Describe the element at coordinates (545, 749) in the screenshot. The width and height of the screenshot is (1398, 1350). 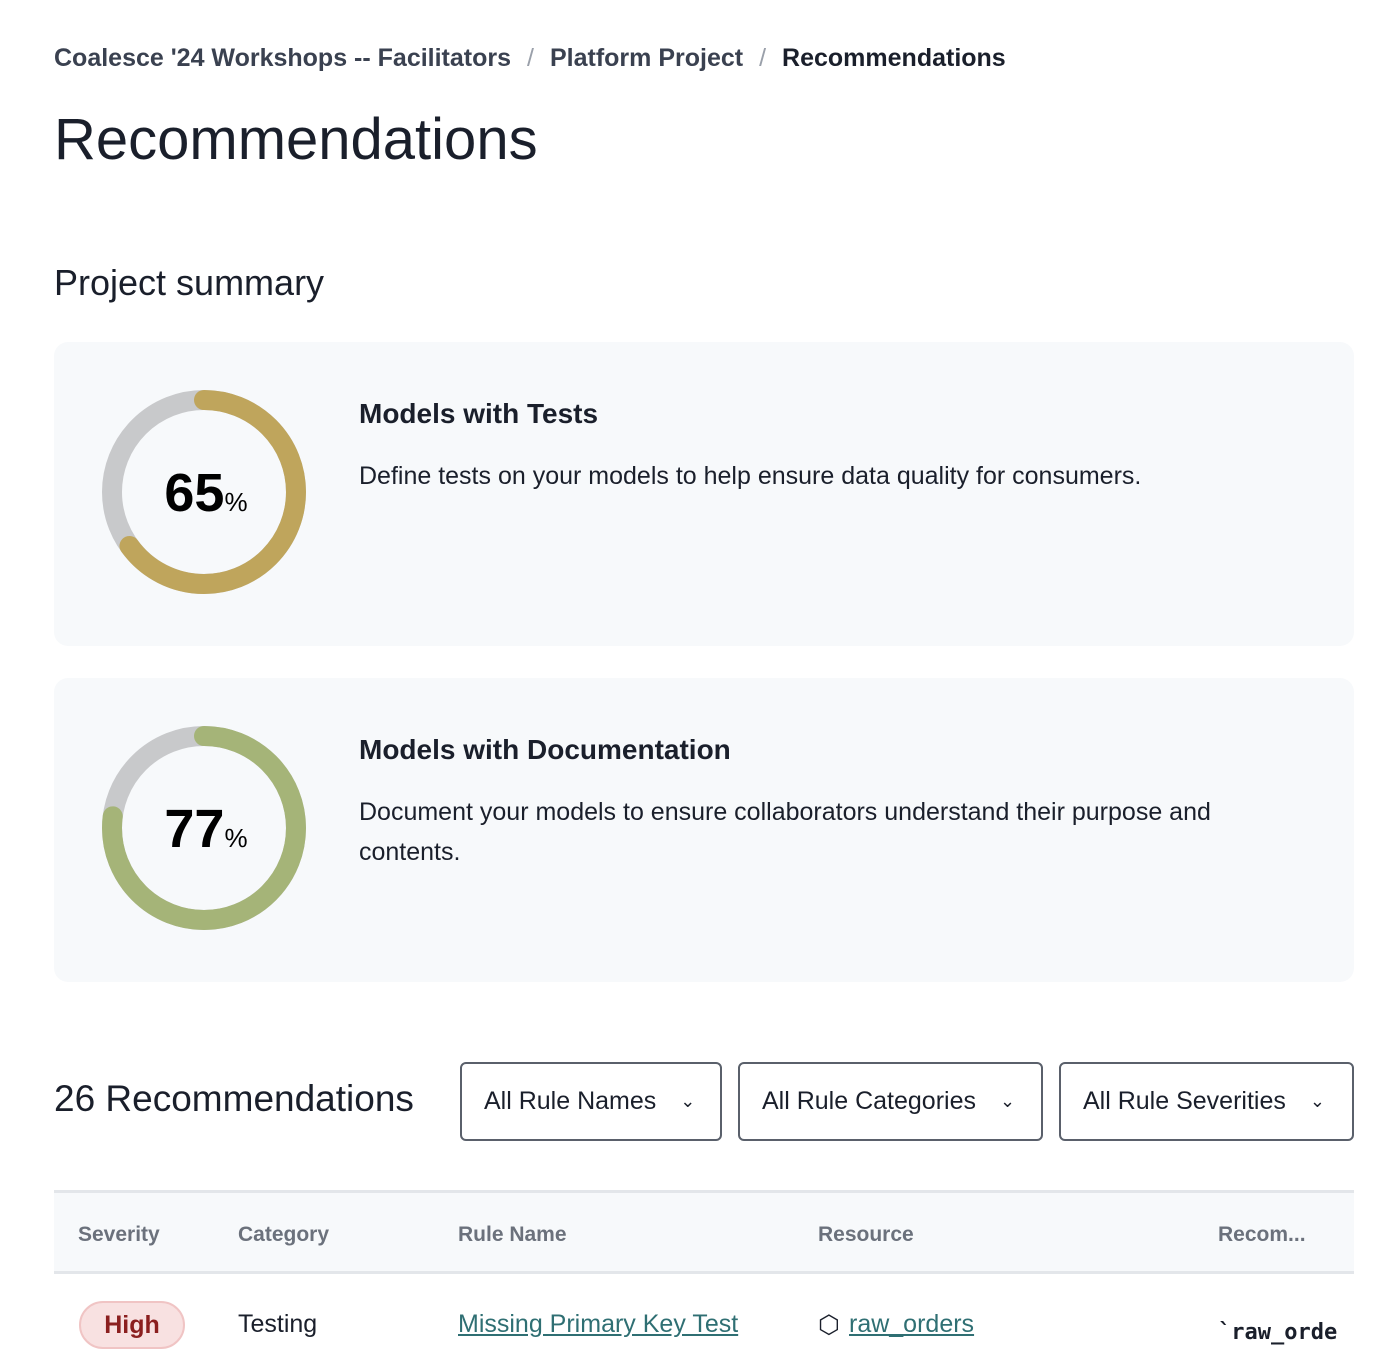
I see `card-title: Models with Documentation` at that location.